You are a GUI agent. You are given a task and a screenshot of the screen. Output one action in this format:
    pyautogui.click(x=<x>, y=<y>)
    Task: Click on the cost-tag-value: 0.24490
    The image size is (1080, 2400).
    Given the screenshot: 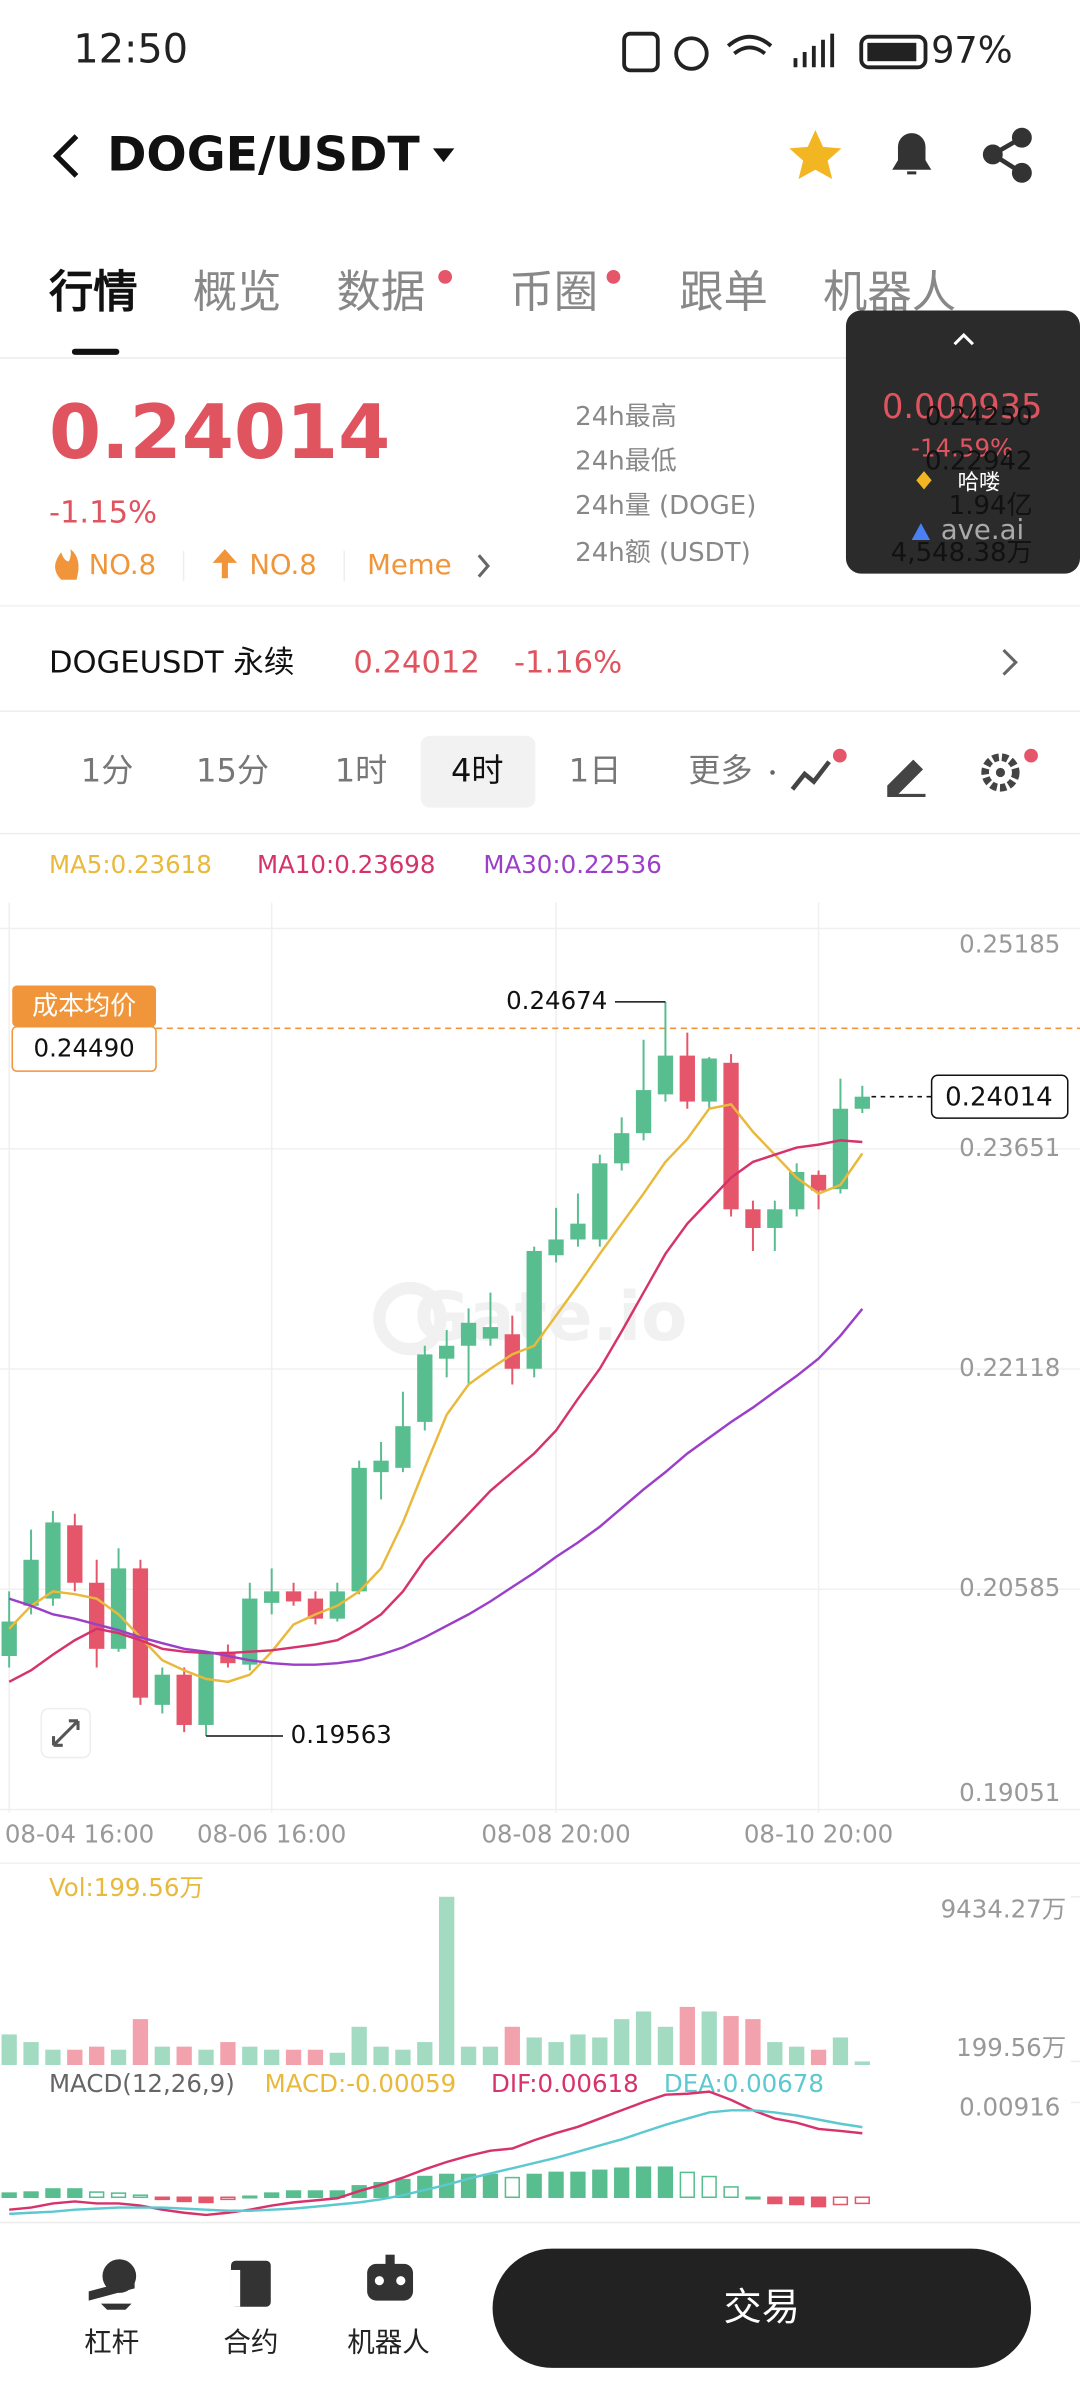 What is the action you would take?
    pyautogui.click(x=84, y=1048)
    